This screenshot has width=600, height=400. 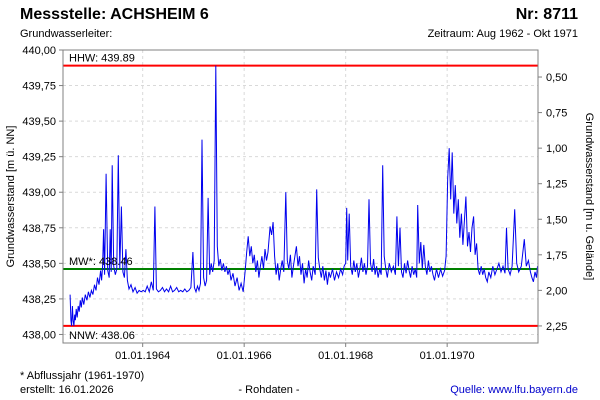 What do you see at coordinates (299, 15) in the screenshot?
I see `header: Messstelle: ACHSHEIM 6 Nr: 8711` at bounding box center [299, 15].